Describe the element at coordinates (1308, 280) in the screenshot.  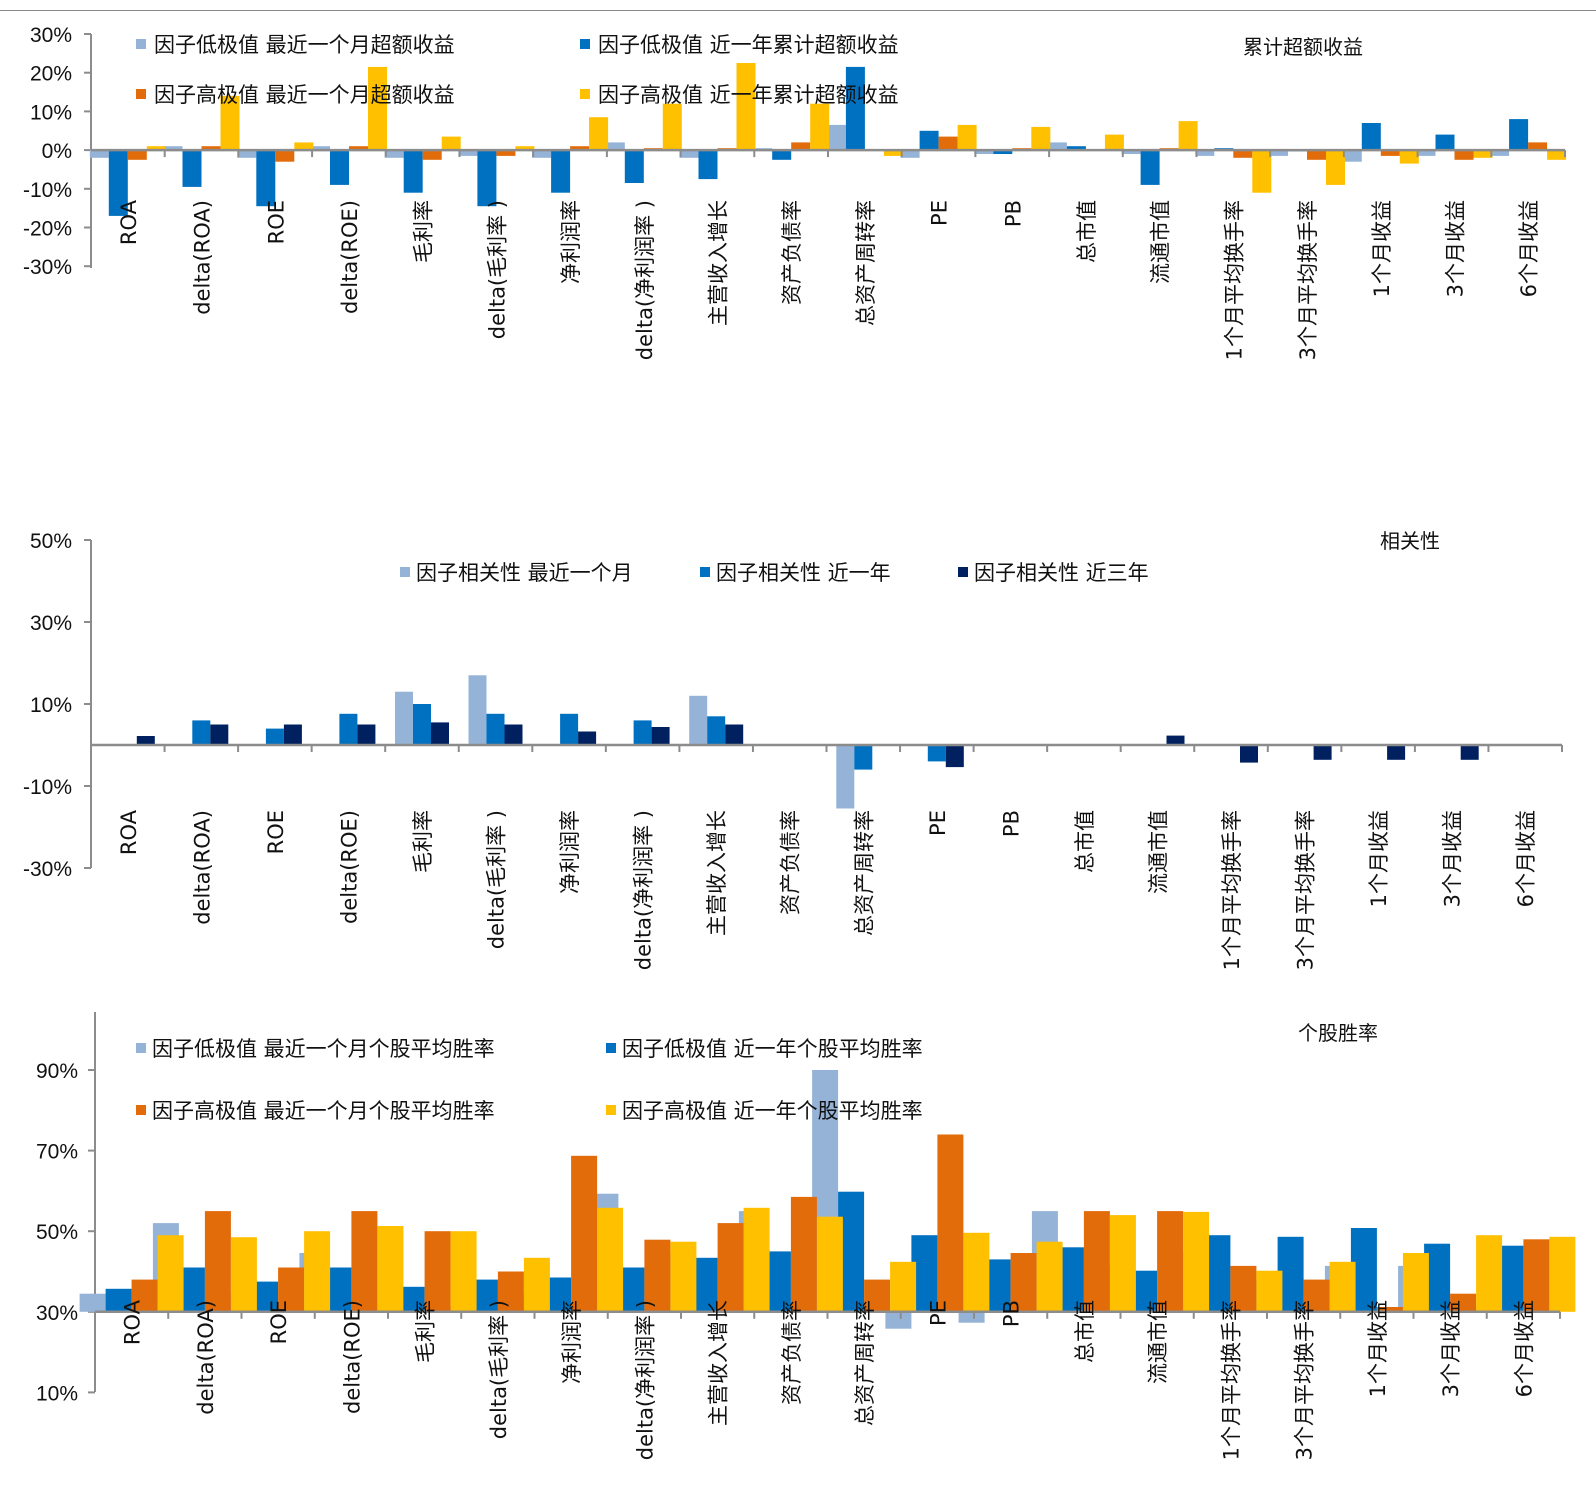
I see `category-label: 3个月平均换手率` at that location.